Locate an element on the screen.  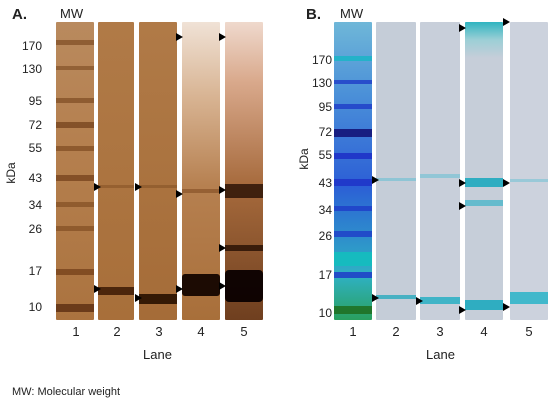
panel-a-lane-number-2: 2 is located at coordinates (117, 331).